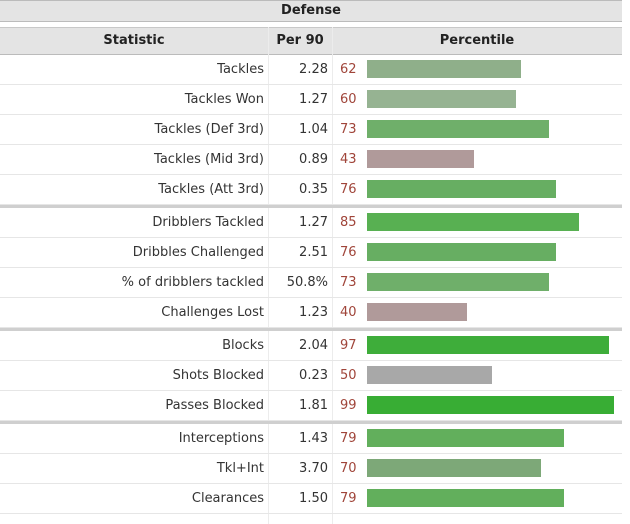 The height and width of the screenshot is (524, 630). Describe the element at coordinates (240, 69) in the screenshot. I see `stat-label: Tackles` at that location.